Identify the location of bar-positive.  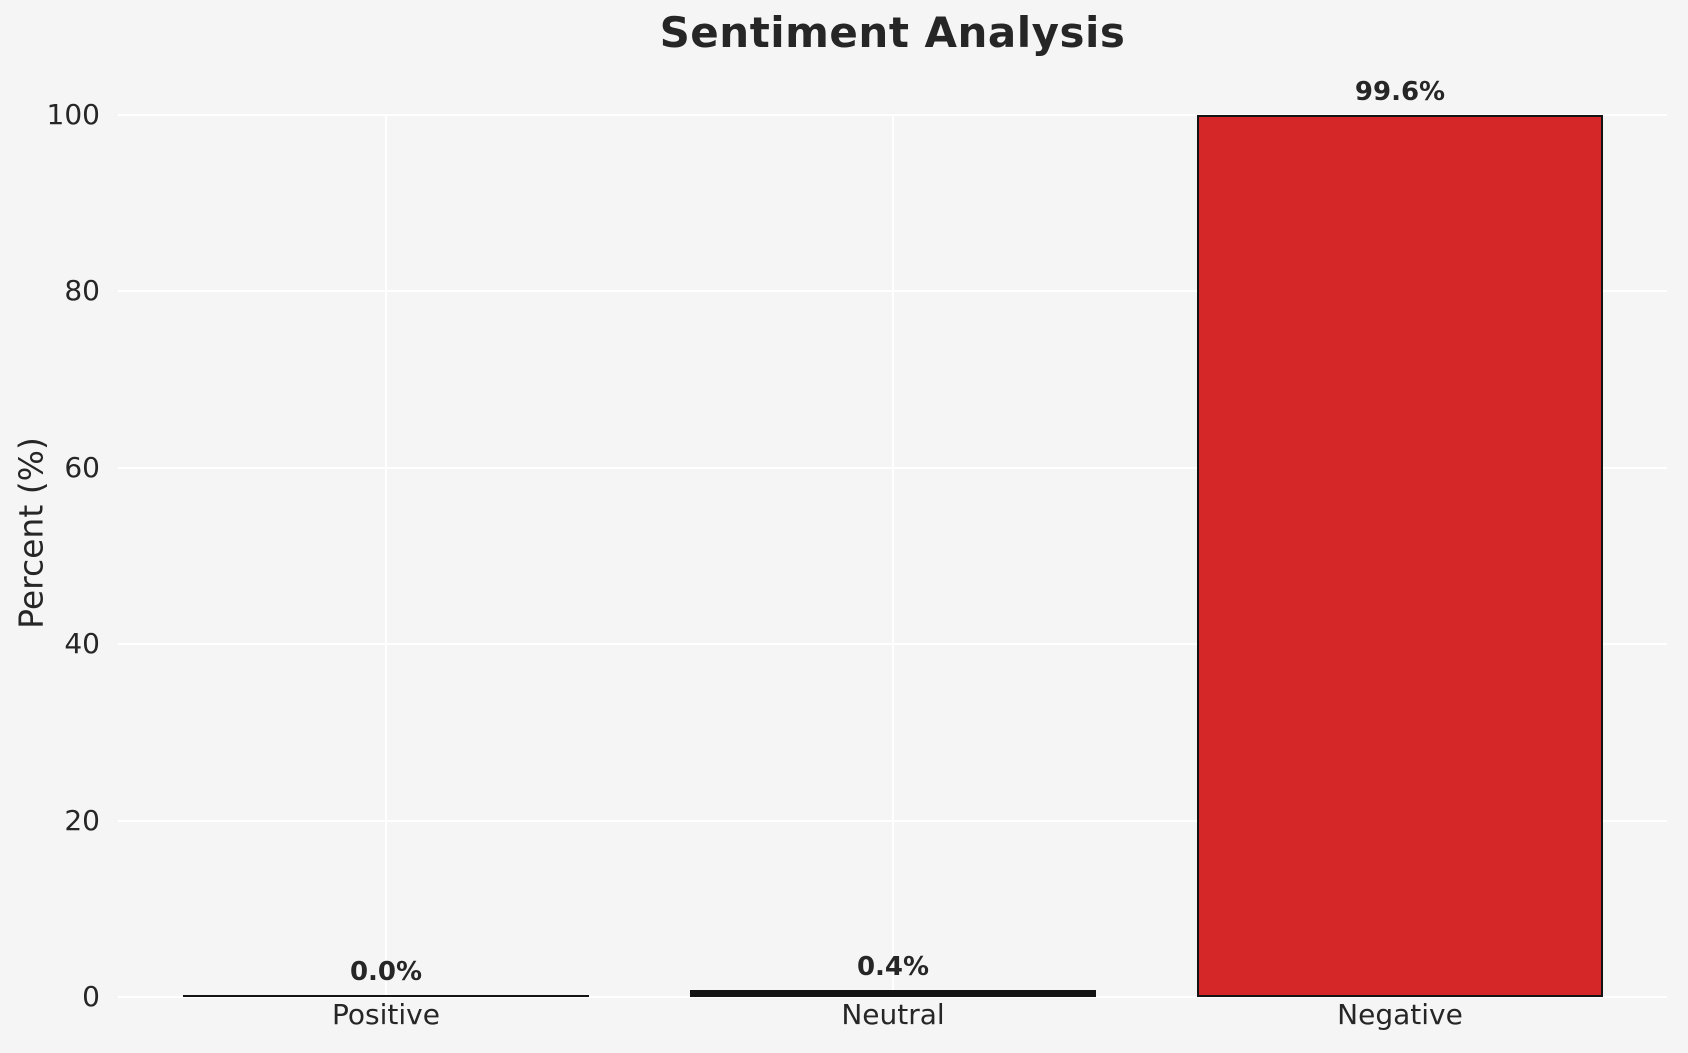
(386, 996).